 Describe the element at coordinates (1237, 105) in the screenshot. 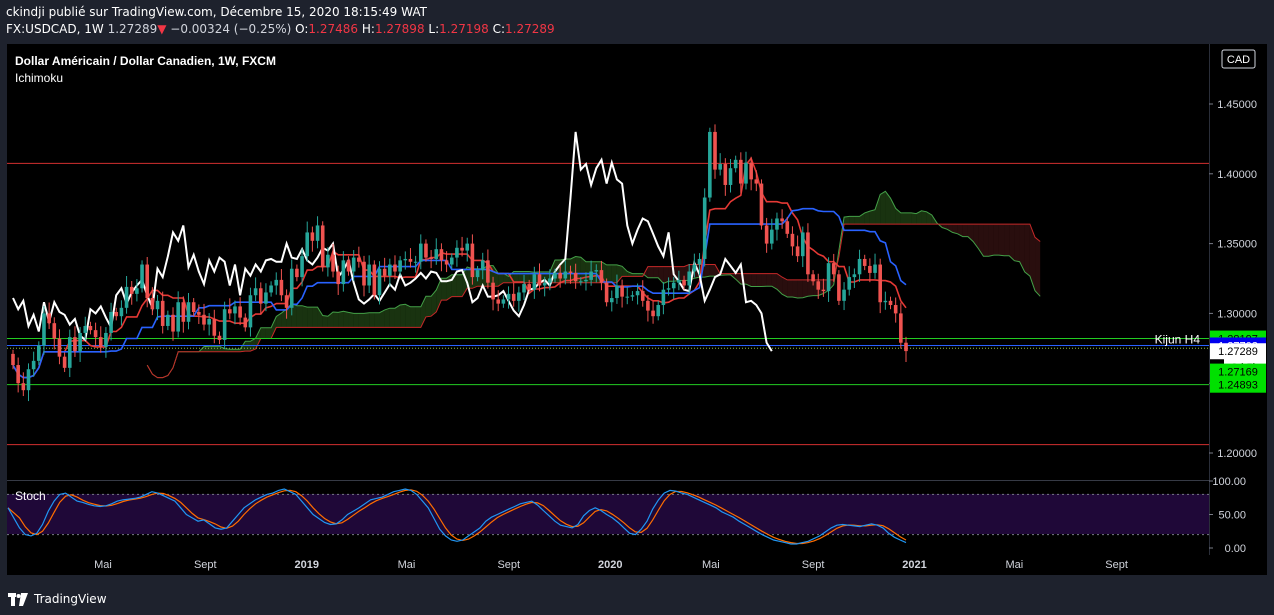

I see `price-tick-label: 1.45000` at that location.